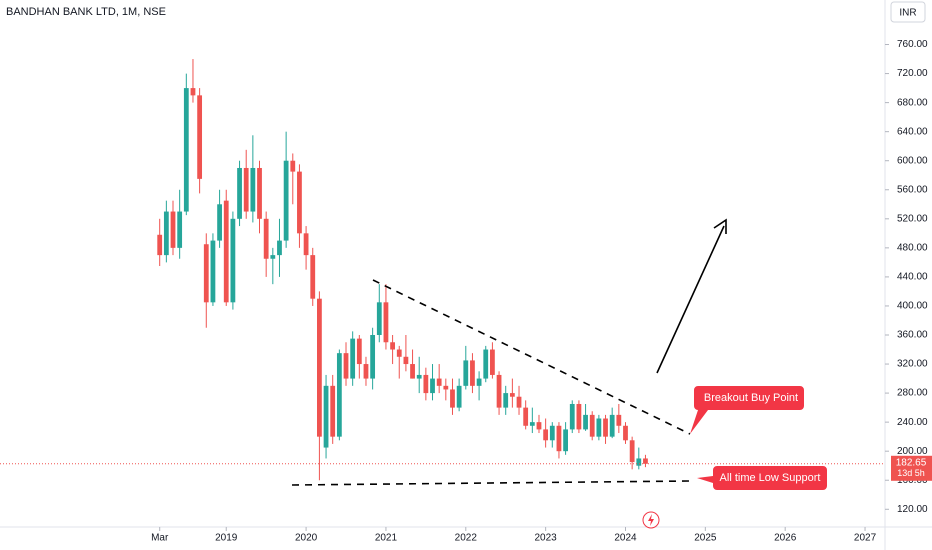 The image size is (932, 550). Describe the element at coordinates (160, 538) in the screenshot. I see `x-tick-label: Mar` at that location.